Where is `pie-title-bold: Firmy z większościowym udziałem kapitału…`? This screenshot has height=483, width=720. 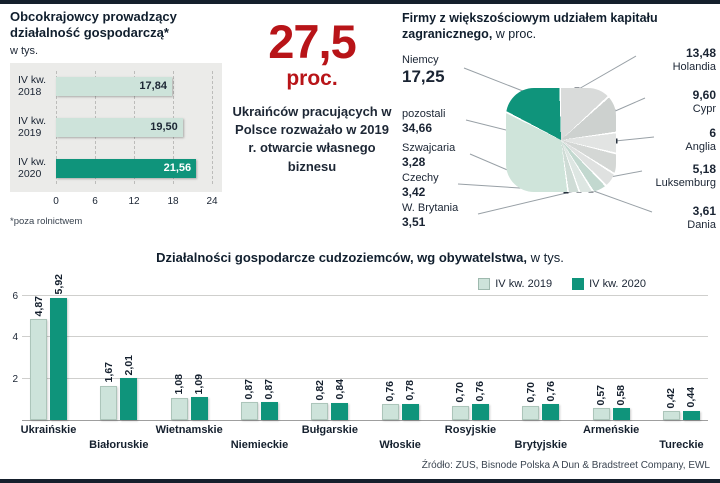 pie-title-bold: Firmy z większościowym udziałem kapitału… is located at coordinates (530, 26).